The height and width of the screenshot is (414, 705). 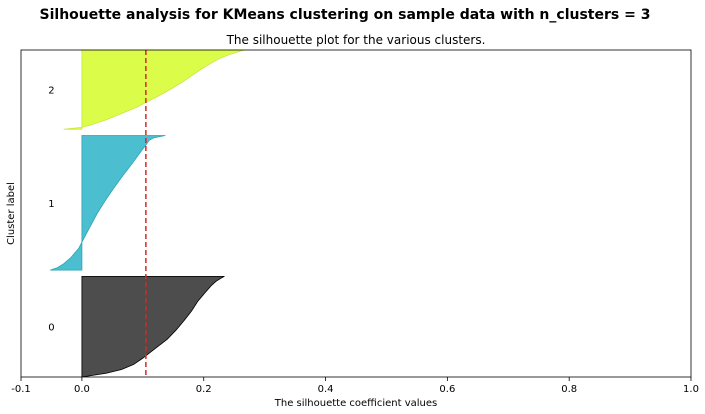 I want to click on cluster-labels: 0 1 2, so click(x=51, y=210).